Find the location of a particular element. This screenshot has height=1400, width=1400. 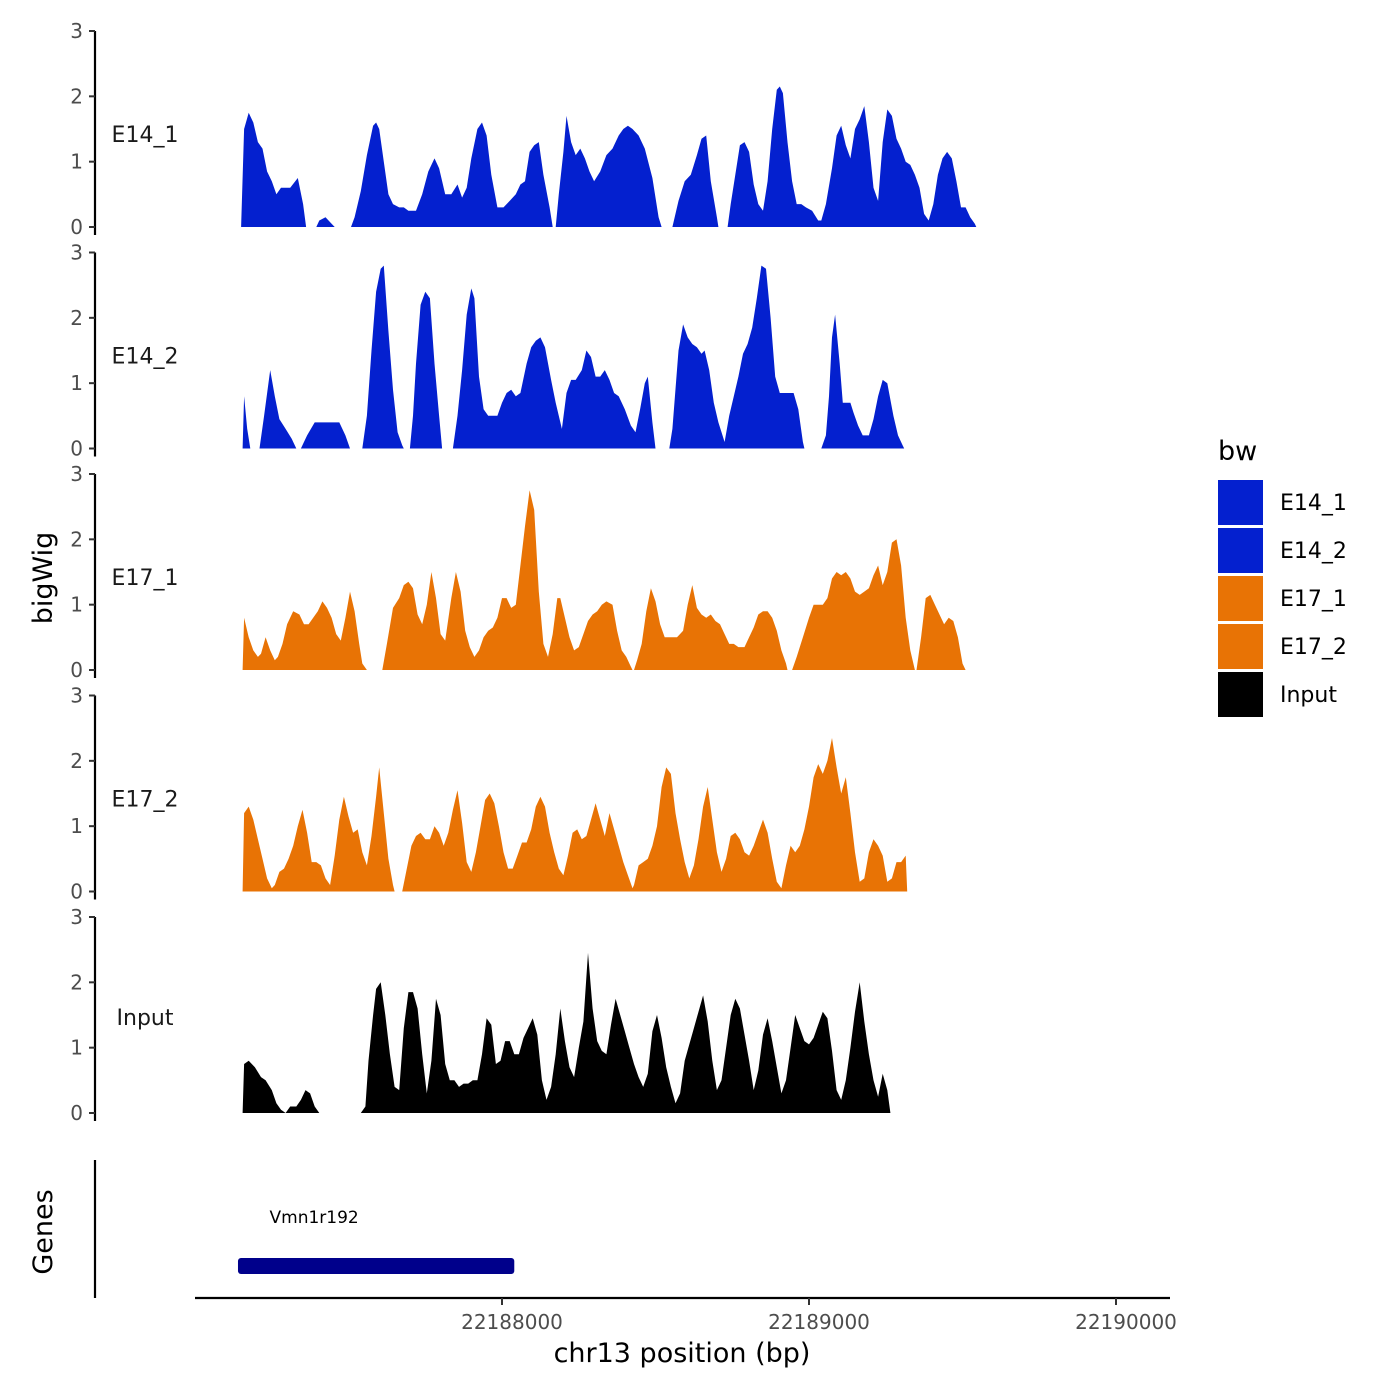

legend-label: E17_1 is located at coordinates (1313, 599).